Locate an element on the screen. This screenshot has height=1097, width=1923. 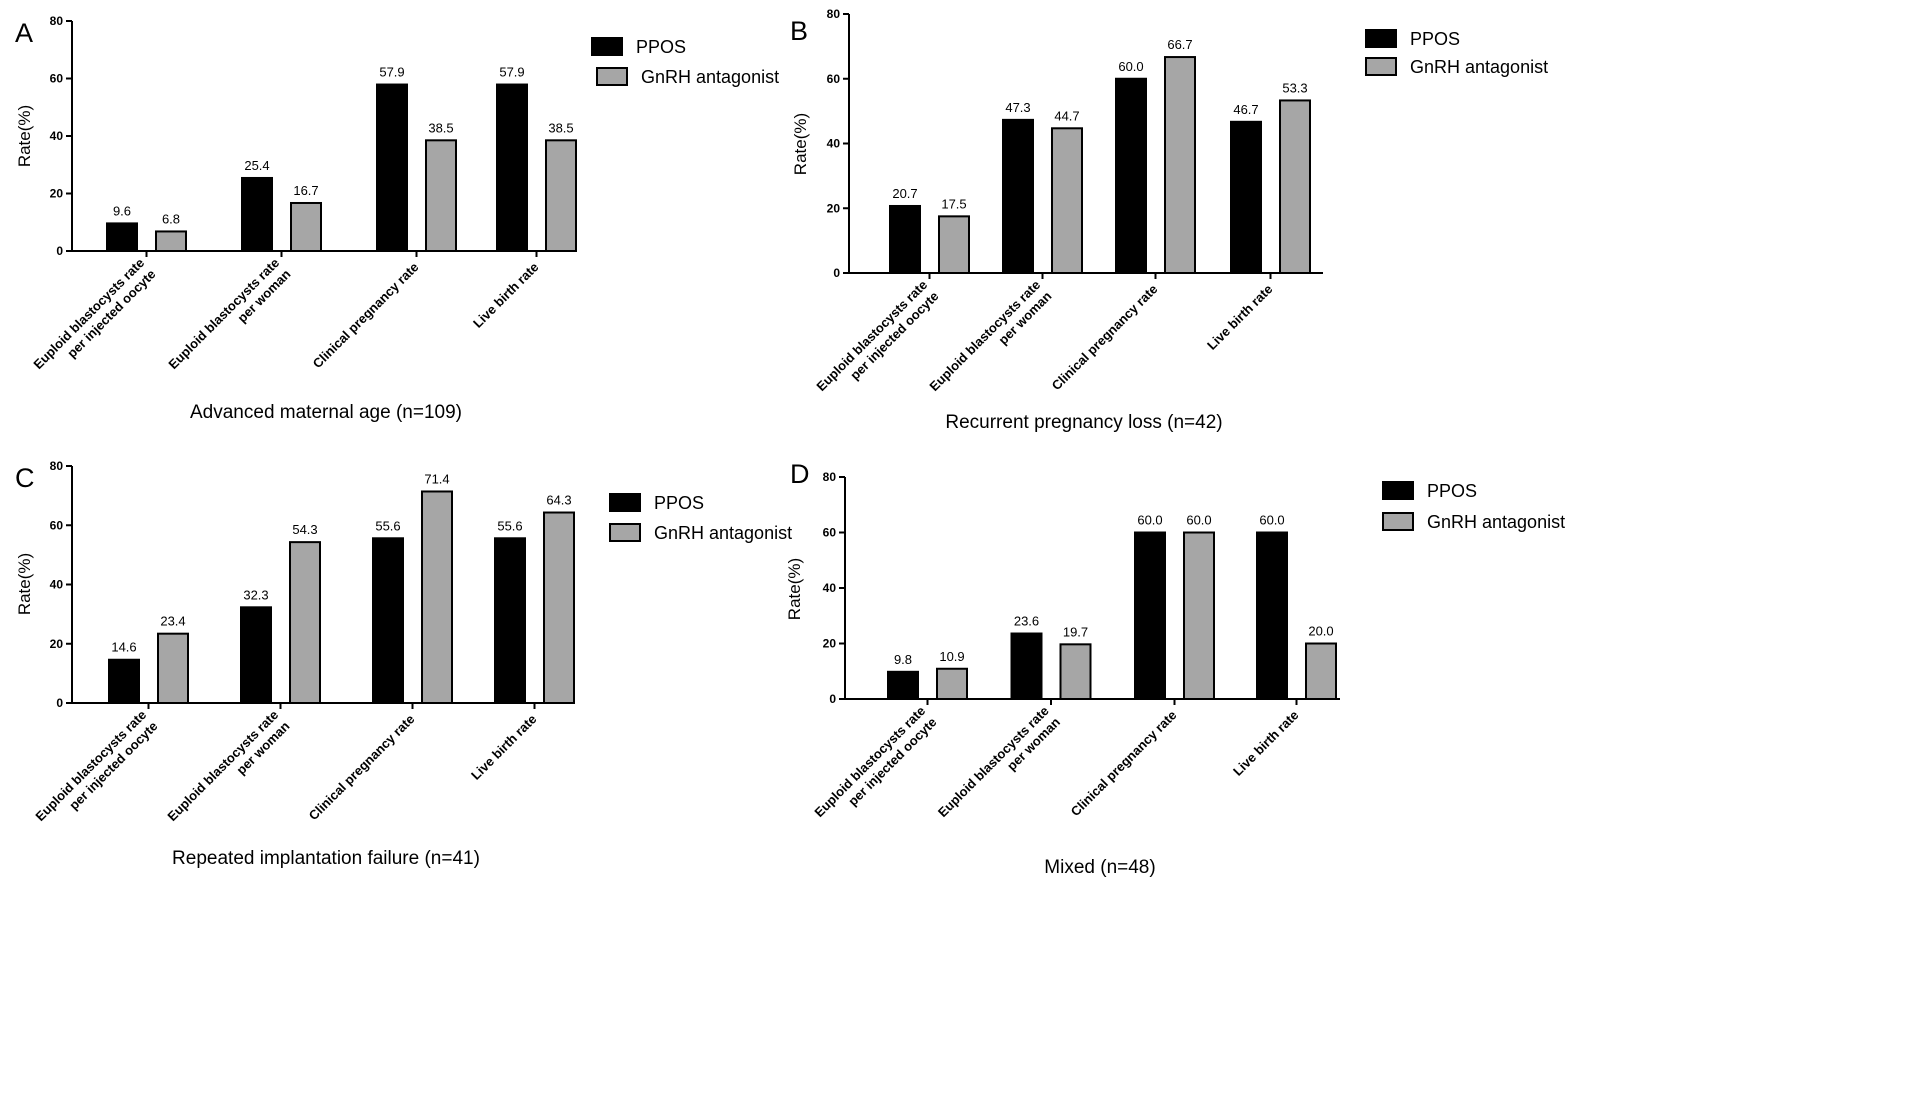
y-tick-label: 20 is located at coordinates (830, 644).